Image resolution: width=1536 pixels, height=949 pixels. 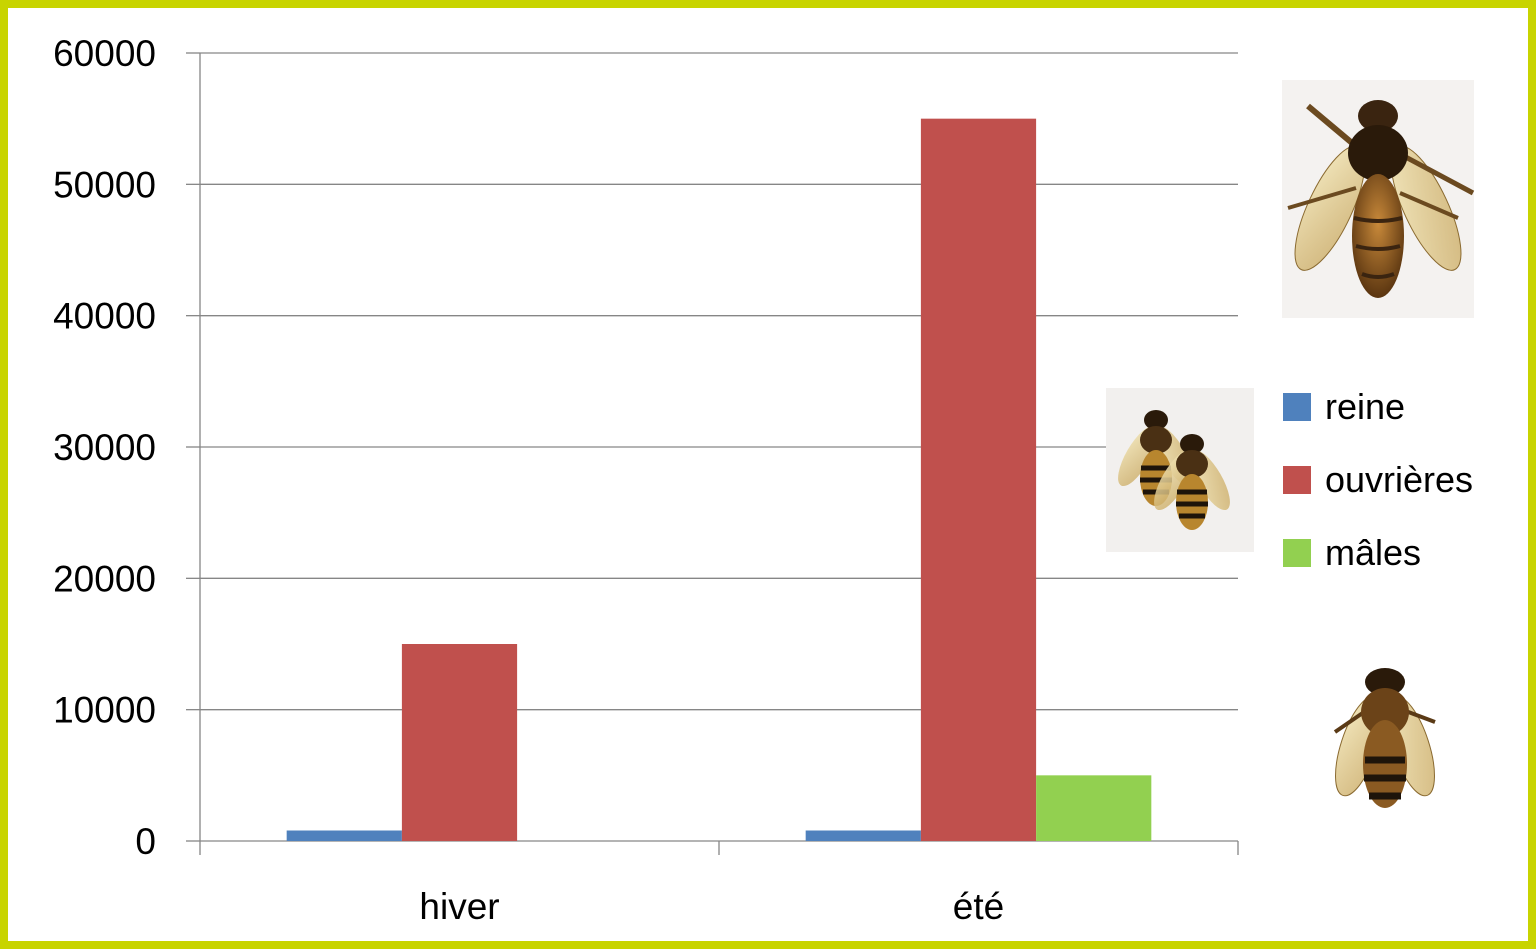 What do you see at coordinates (104, 578) in the screenshot?
I see `y-tick-label: 20000` at bounding box center [104, 578].